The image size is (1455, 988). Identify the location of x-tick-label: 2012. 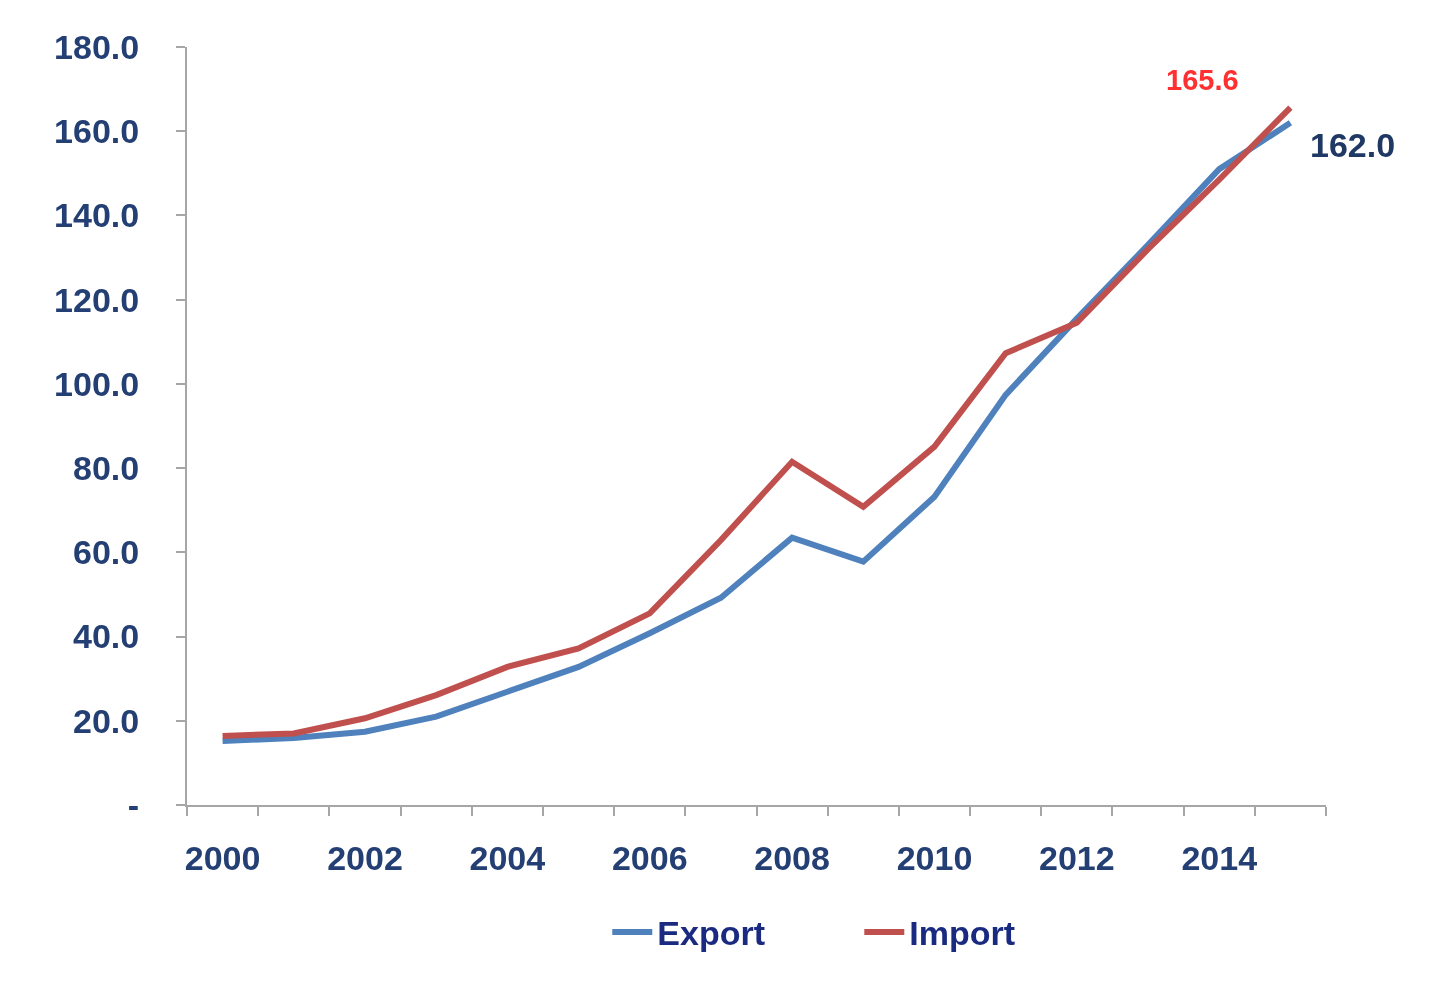
(1077, 857).